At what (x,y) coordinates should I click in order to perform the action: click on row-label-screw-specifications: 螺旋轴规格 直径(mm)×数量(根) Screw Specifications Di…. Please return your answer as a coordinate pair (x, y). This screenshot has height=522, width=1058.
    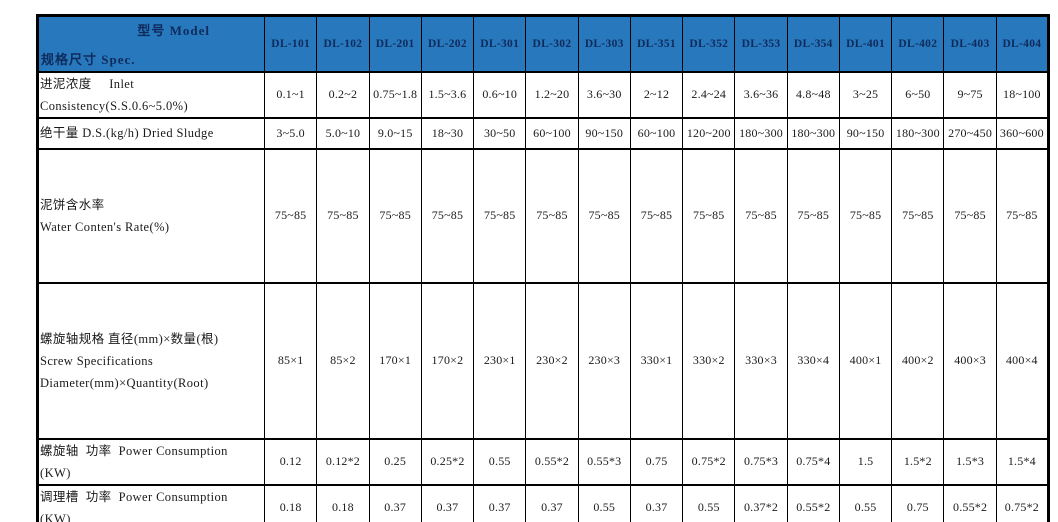
    Looking at the image, I should click on (151, 360).